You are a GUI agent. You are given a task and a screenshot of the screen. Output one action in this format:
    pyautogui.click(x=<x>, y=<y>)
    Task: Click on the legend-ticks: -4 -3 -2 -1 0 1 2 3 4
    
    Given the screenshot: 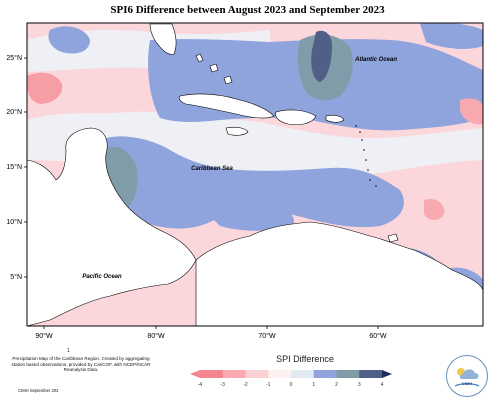 What is the action you would take?
    pyautogui.click(x=291, y=385)
    